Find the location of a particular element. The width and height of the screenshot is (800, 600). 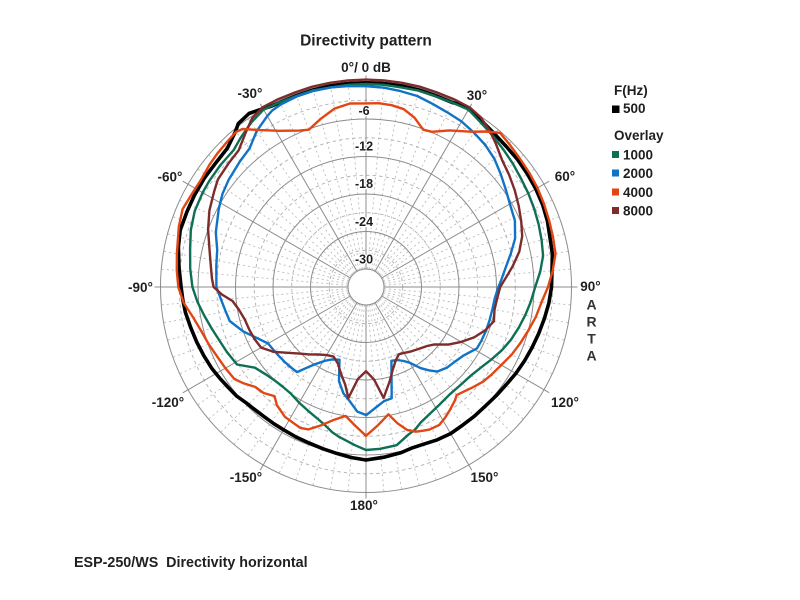

svg-text: 60° is located at coordinates (565, 176).